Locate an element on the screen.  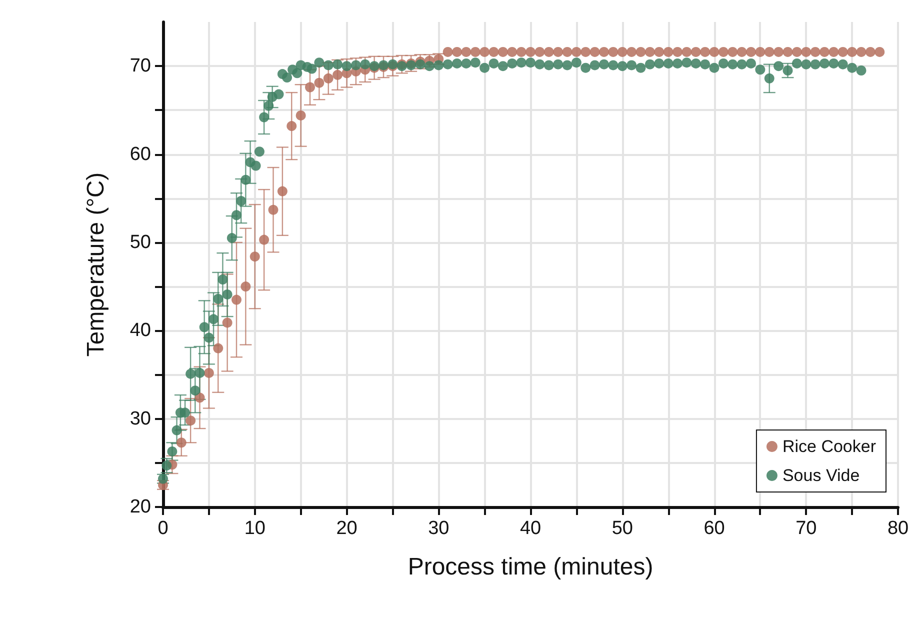
legend-label: Rice Cooker is located at coordinates (829, 446).